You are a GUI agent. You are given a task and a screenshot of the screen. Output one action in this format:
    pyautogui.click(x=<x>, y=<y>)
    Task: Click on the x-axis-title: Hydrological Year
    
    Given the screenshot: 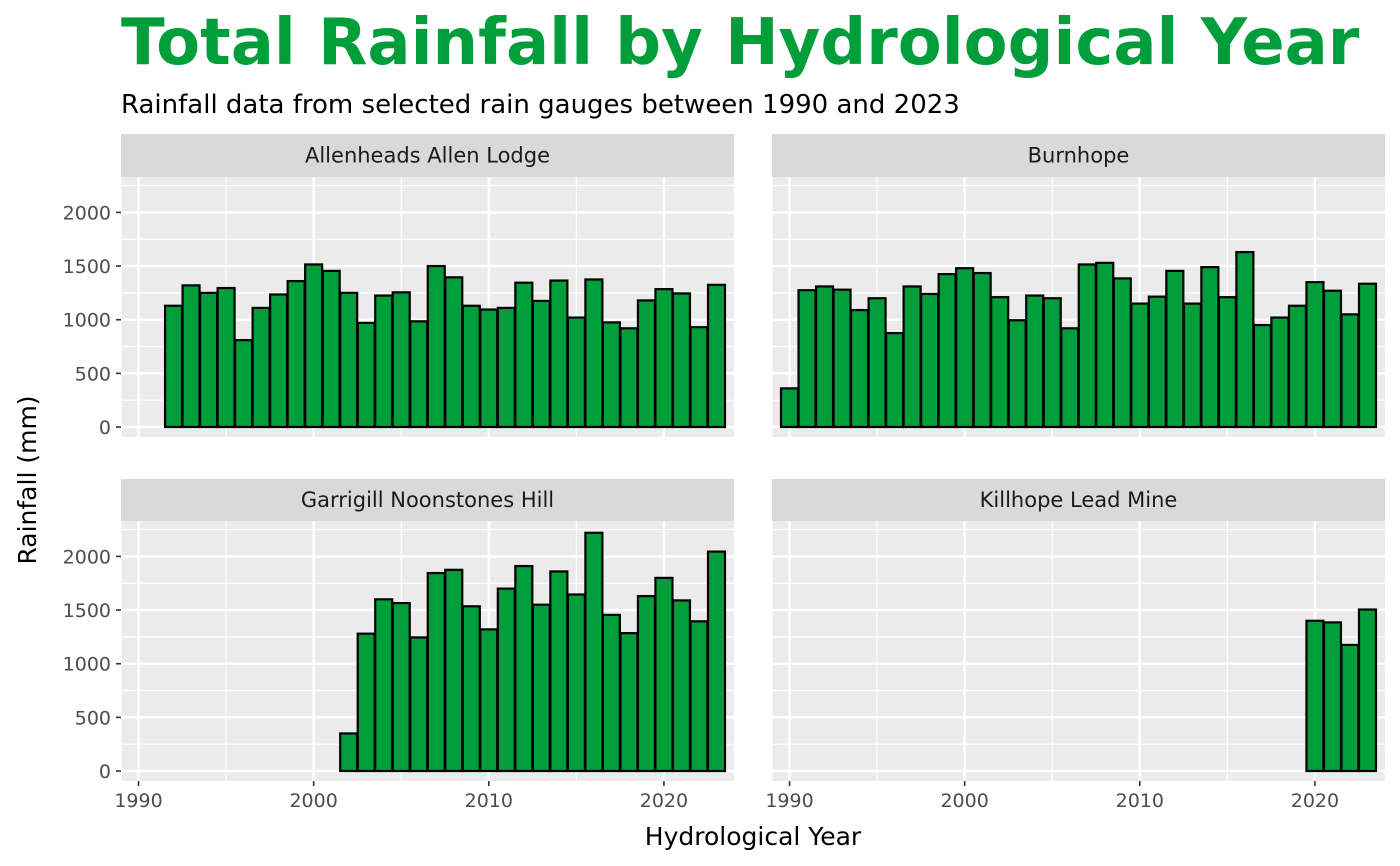 What is the action you would take?
    pyautogui.click(x=753, y=836)
    